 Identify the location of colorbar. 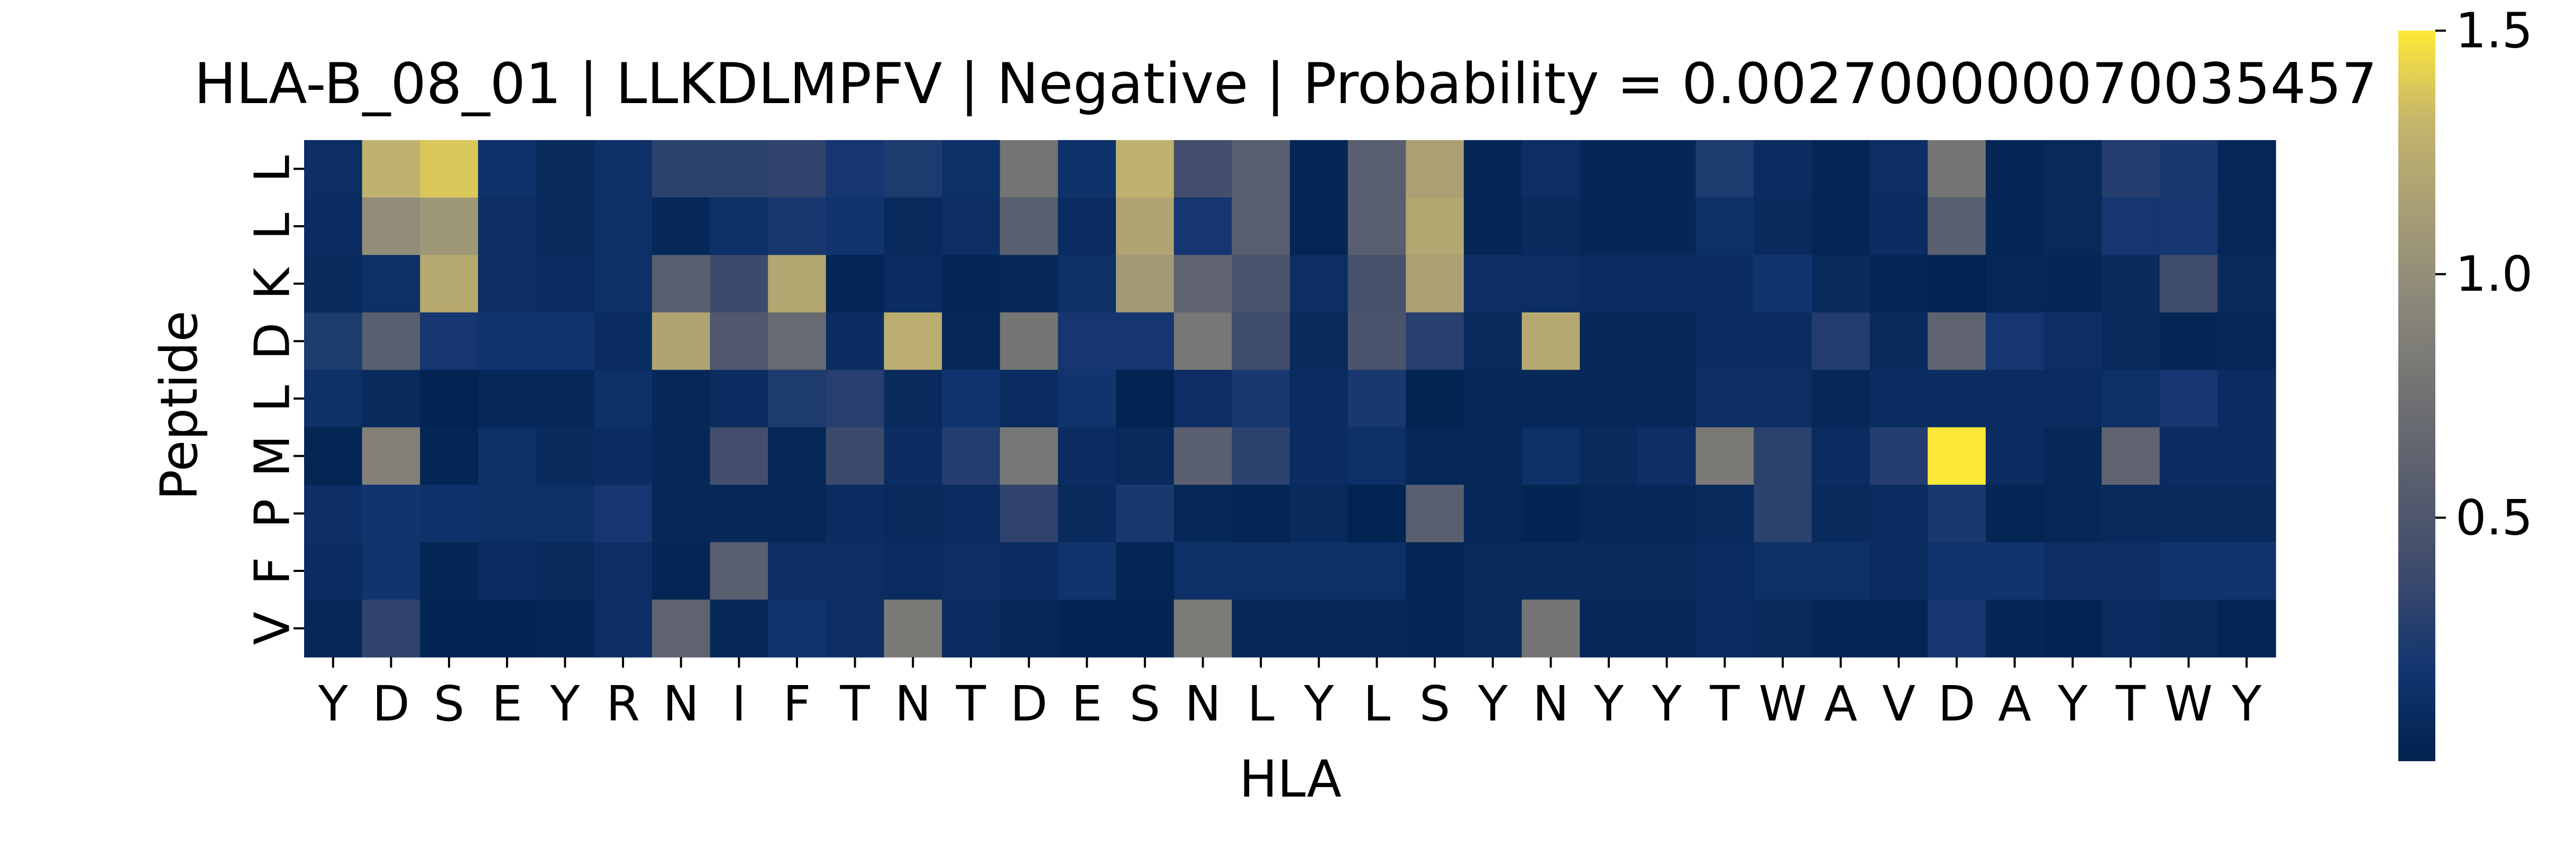
(2416, 396).